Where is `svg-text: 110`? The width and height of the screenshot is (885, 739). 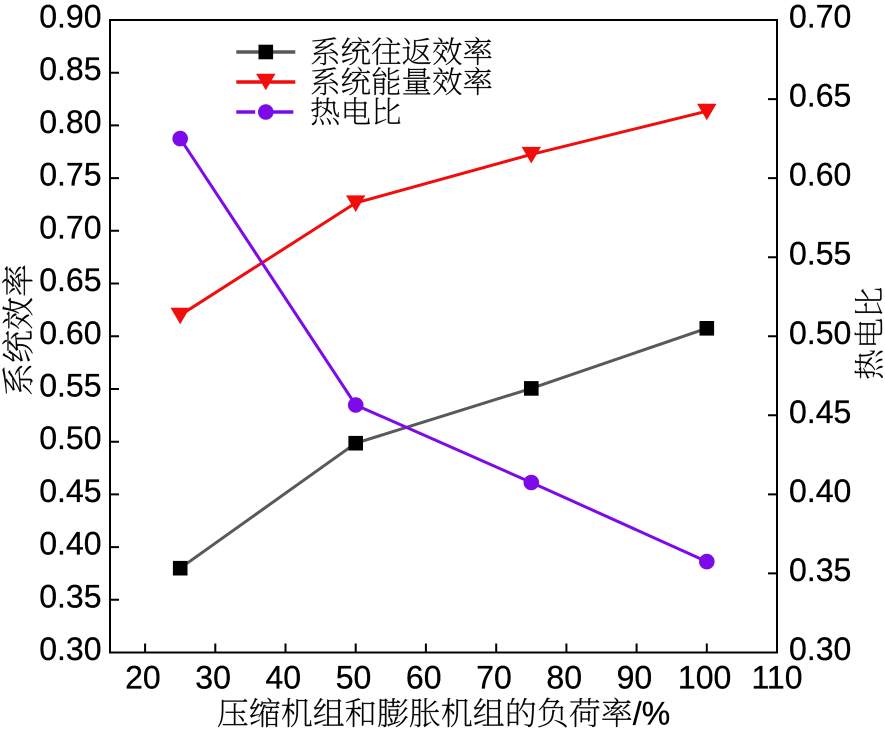
svg-text: 110 is located at coordinates (776, 678).